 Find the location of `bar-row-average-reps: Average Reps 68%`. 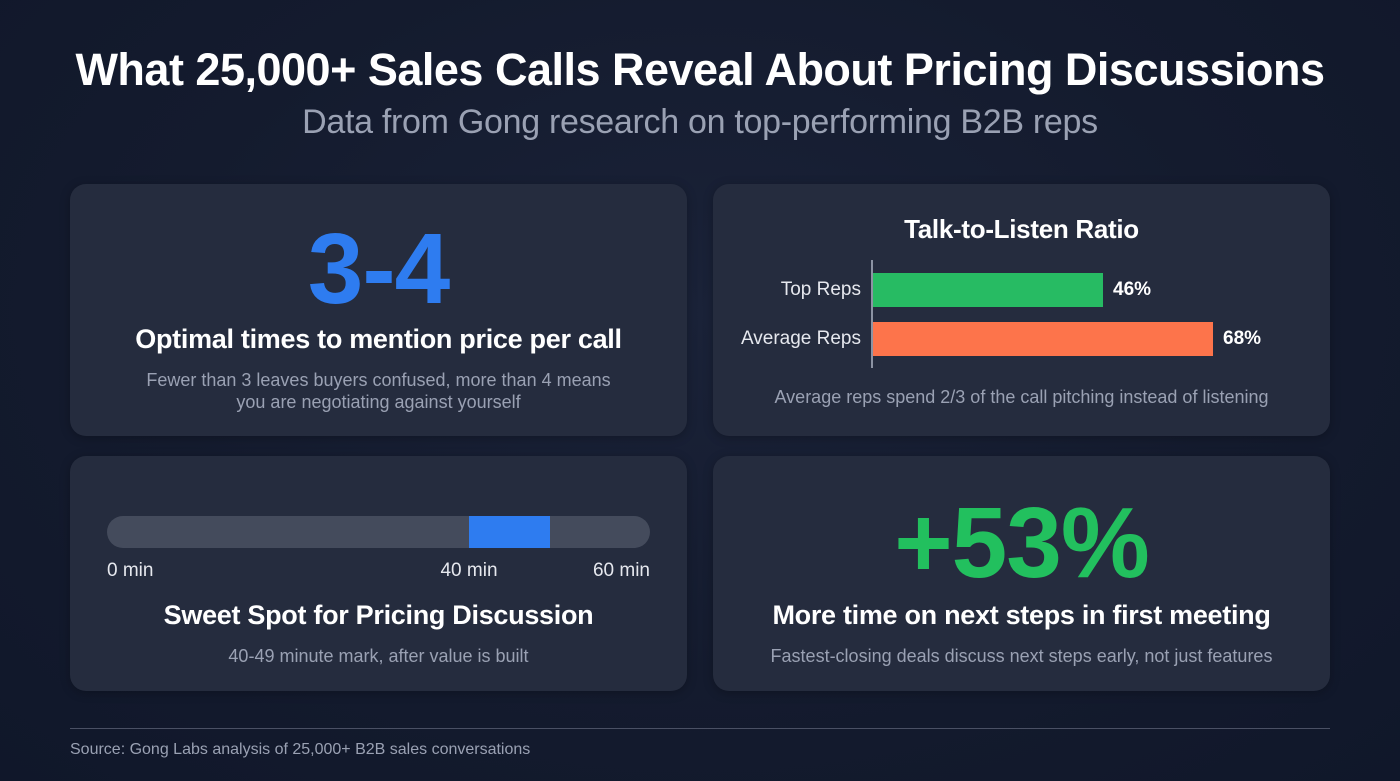

bar-row-average-reps: Average Reps 68% is located at coordinates (1021, 339).